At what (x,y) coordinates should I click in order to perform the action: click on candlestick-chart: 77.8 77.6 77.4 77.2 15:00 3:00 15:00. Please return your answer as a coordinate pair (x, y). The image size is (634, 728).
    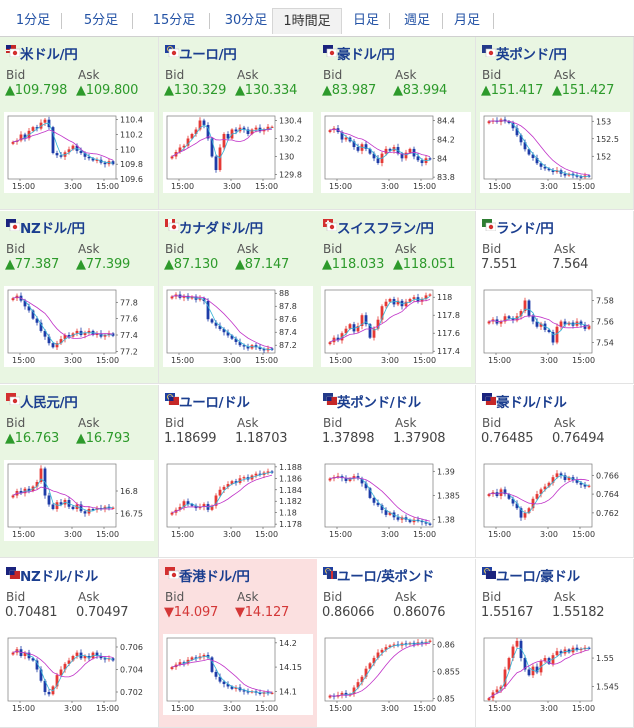
    Looking at the image, I should click on (79, 326).